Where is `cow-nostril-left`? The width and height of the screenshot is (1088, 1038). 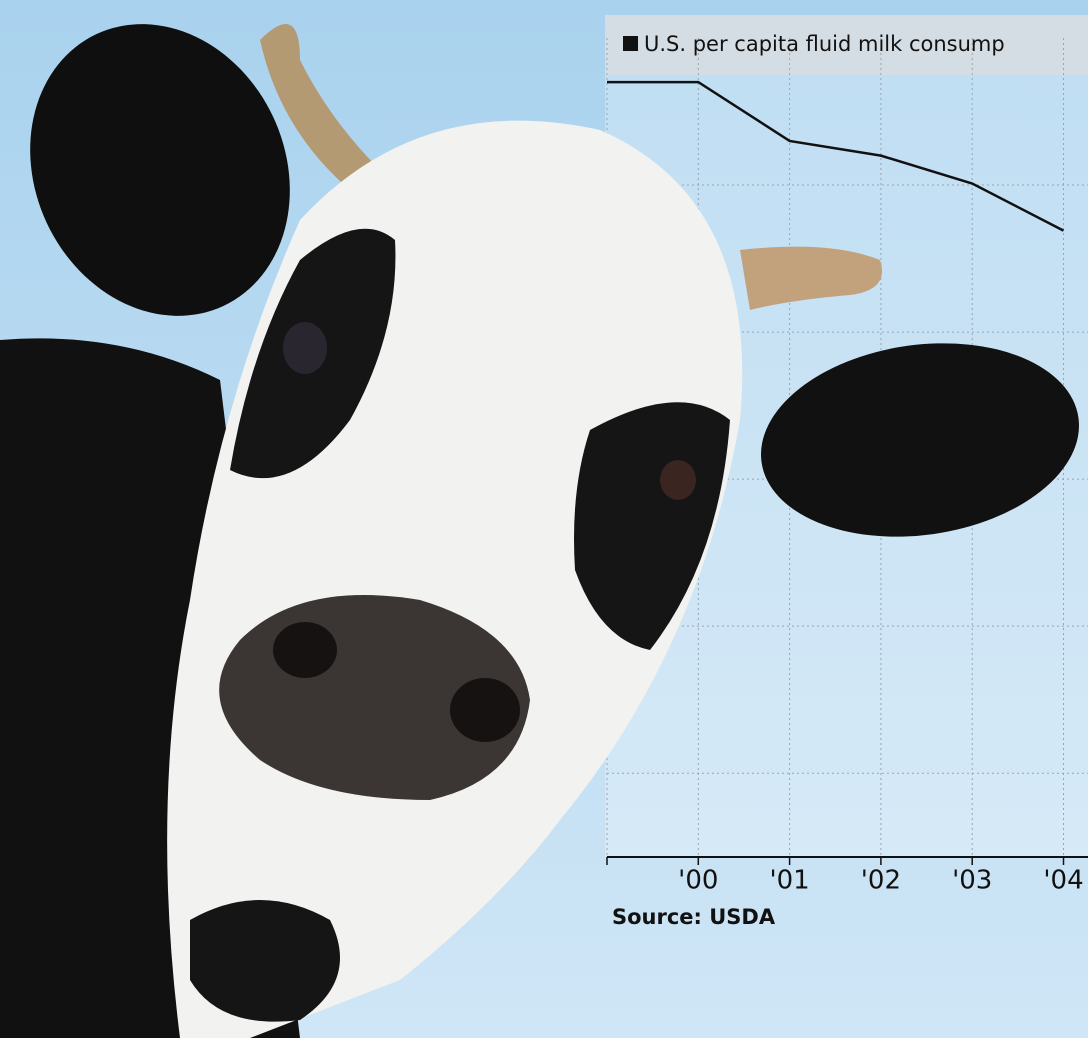
cow-nostril-left is located at coordinates (305, 650).